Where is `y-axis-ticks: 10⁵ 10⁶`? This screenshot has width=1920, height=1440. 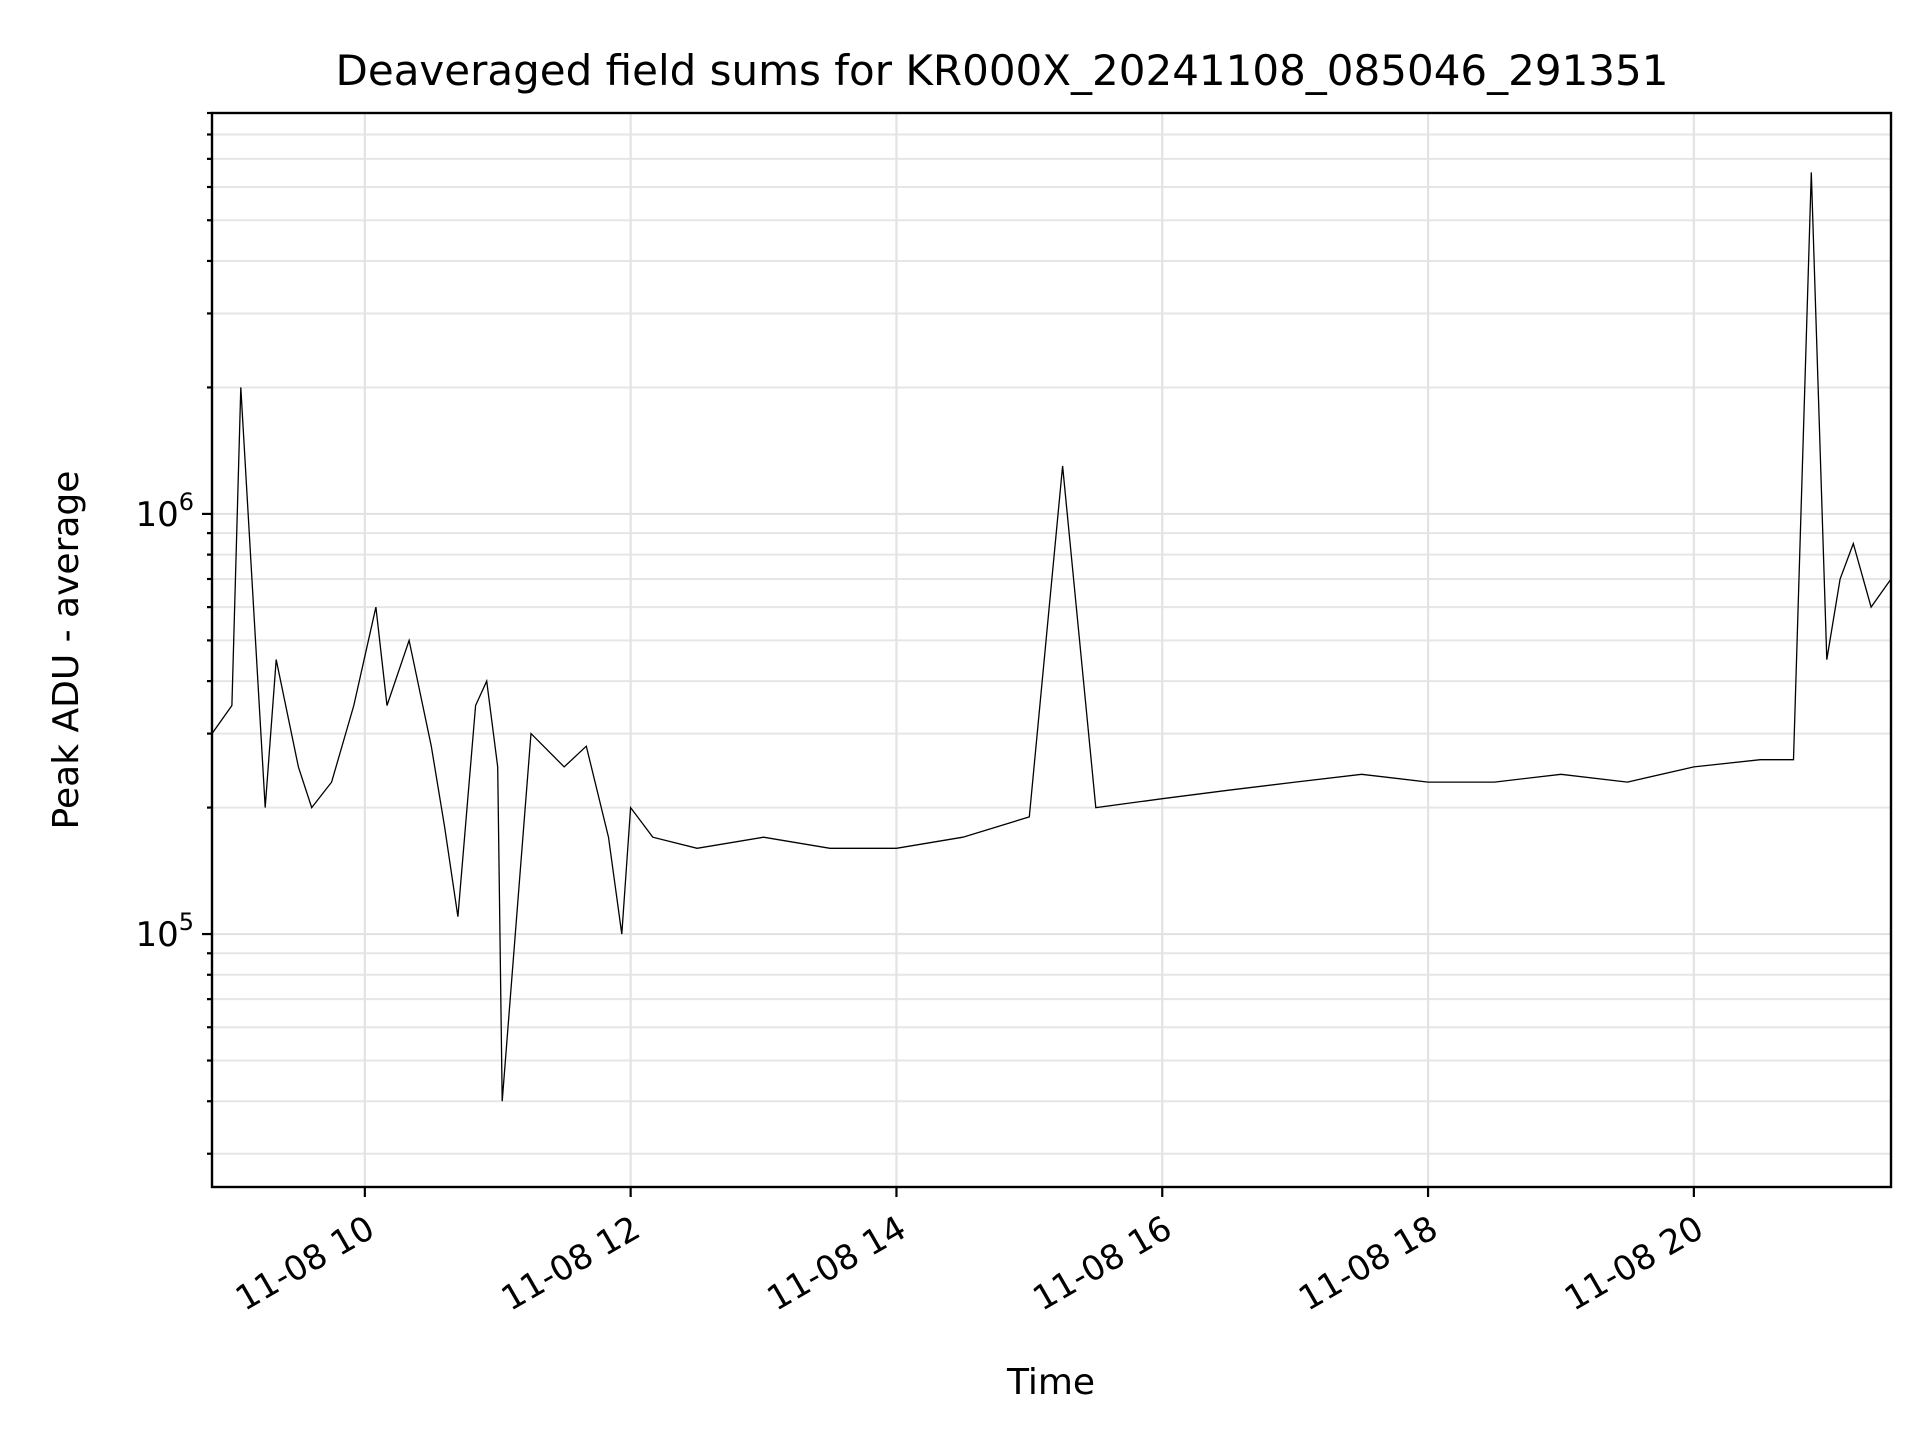 y-axis-ticks: 10⁵ 10⁶ is located at coordinates (173, 633).